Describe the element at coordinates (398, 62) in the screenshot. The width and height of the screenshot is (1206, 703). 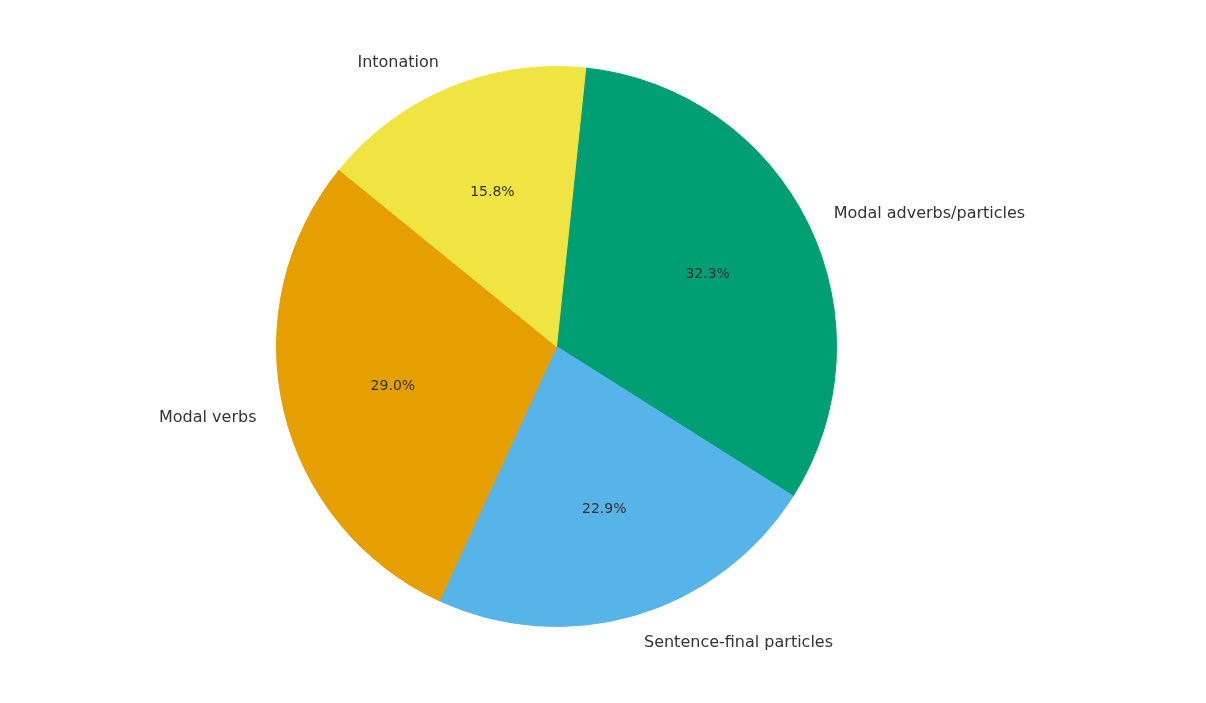
I see `slice-label: Intonation` at that location.